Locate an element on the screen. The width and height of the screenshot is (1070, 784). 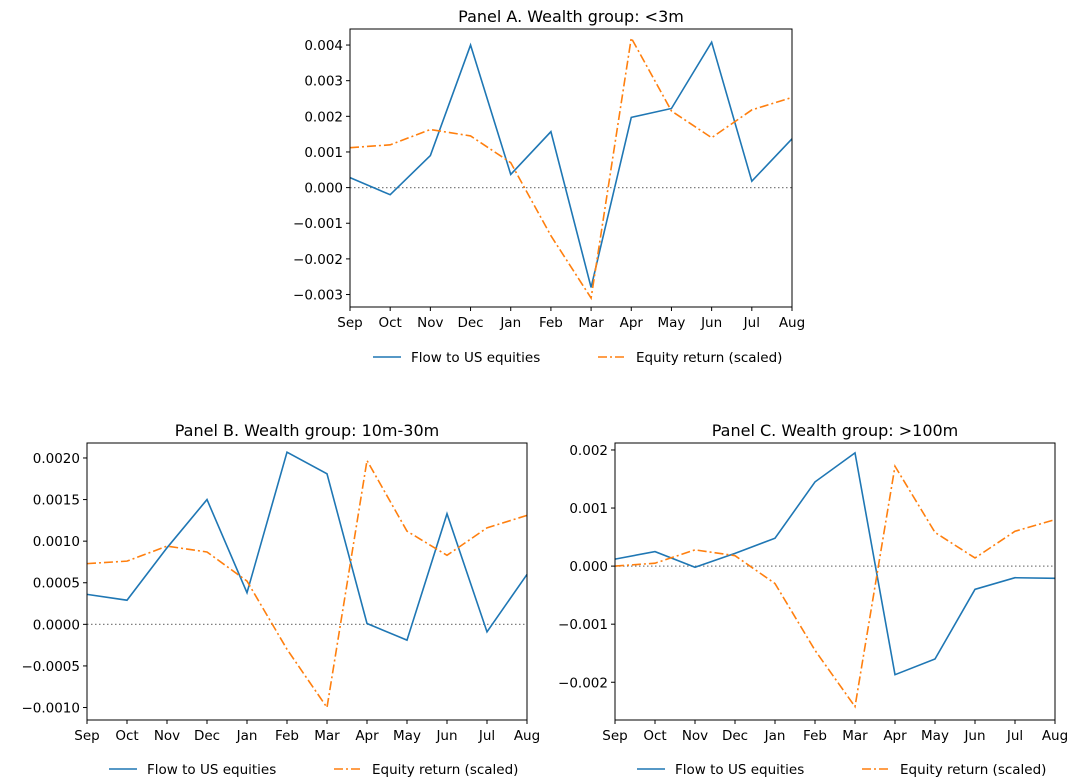
y-tick-label: 0.0020 is located at coordinates (56, 459).